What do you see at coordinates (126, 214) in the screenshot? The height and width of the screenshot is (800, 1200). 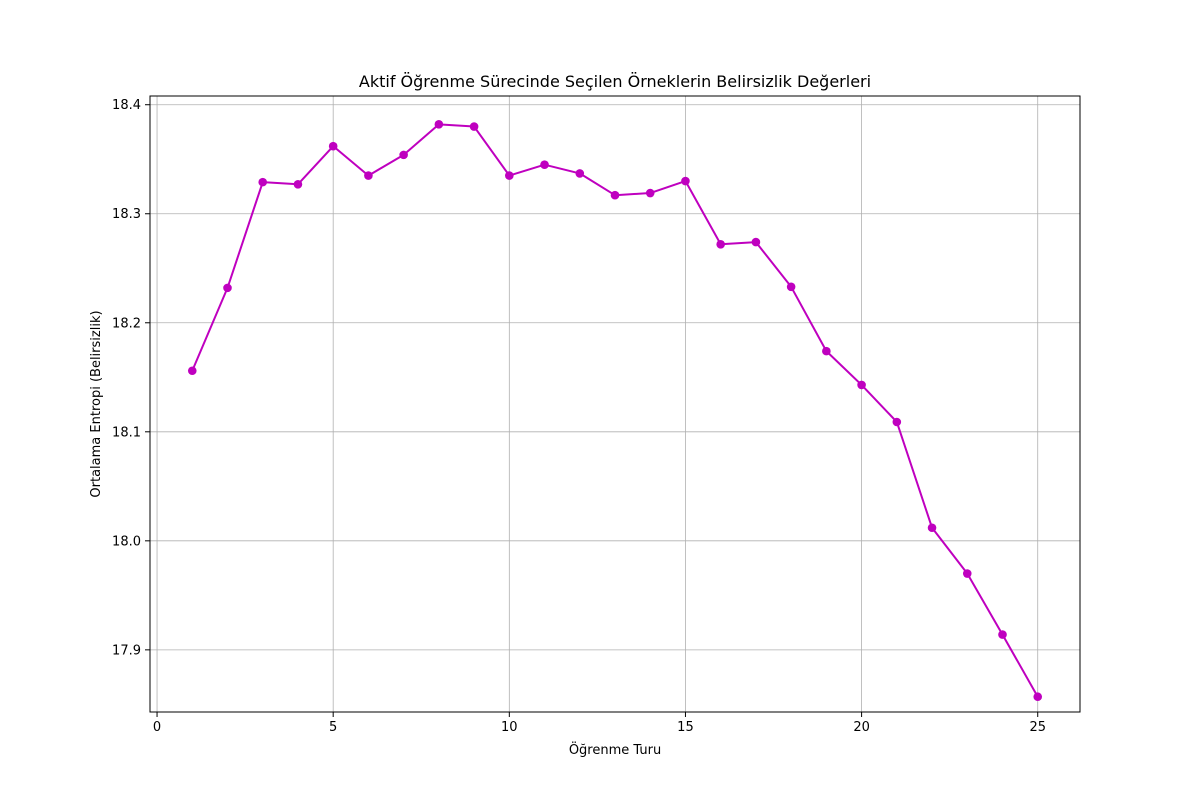 I see `y-tick-label: 18.3` at bounding box center [126, 214].